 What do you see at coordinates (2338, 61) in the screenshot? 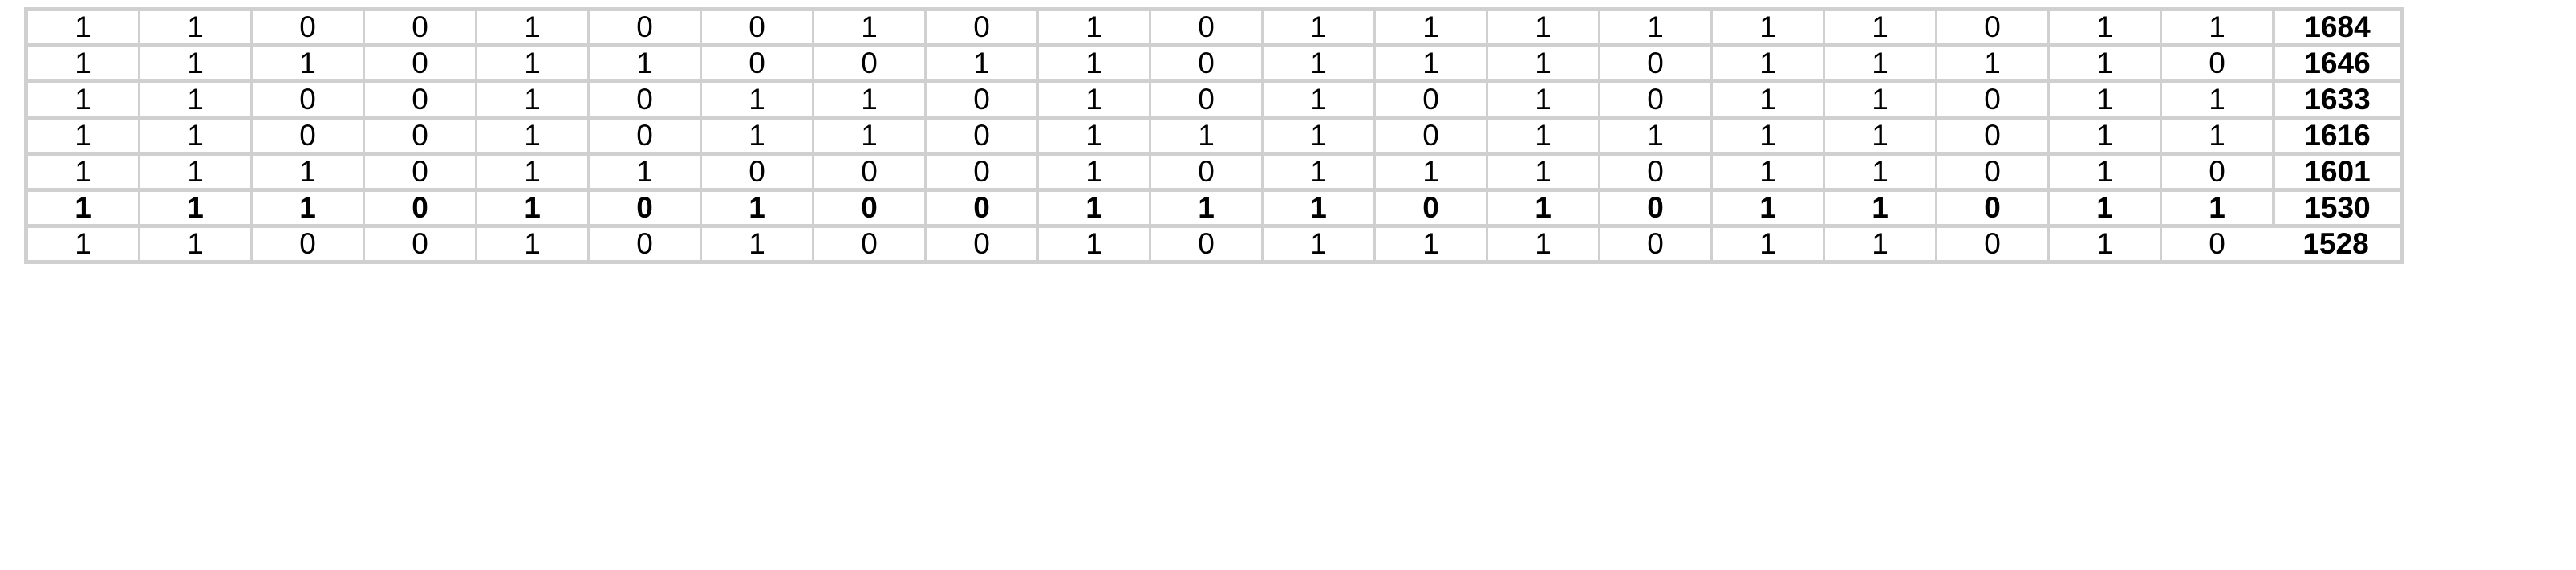
I see `row-value: 1646` at bounding box center [2338, 61].